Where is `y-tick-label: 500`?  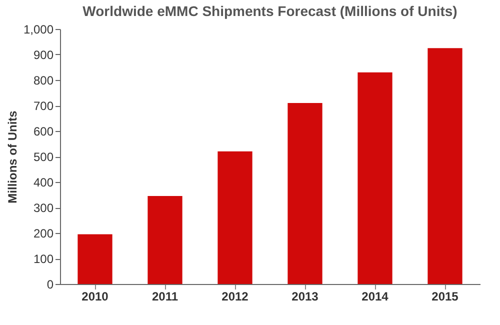
y-tick-label: 500 is located at coordinates (43, 157).